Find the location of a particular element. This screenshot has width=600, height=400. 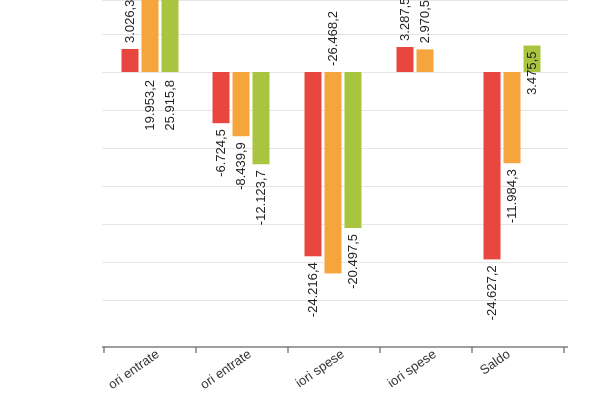

data-label: -26.468,2 is located at coordinates (332, 38).